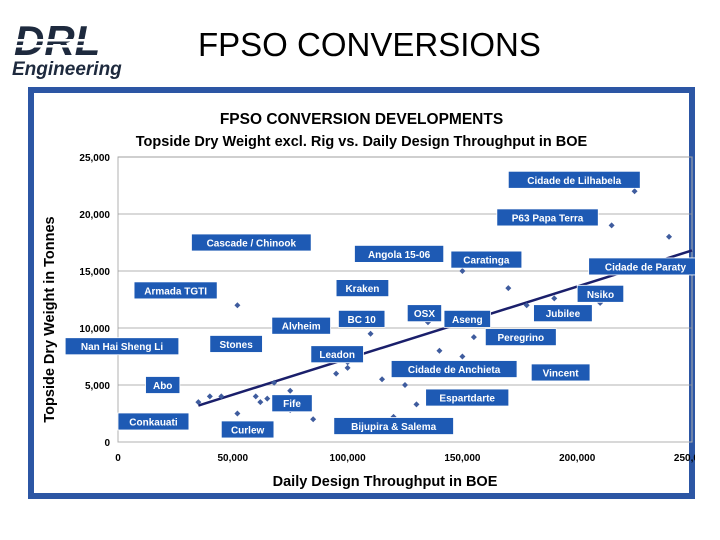 The image size is (720, 540). I want to click on annotation-label: Cidade de Paraty, so click(646, 267).